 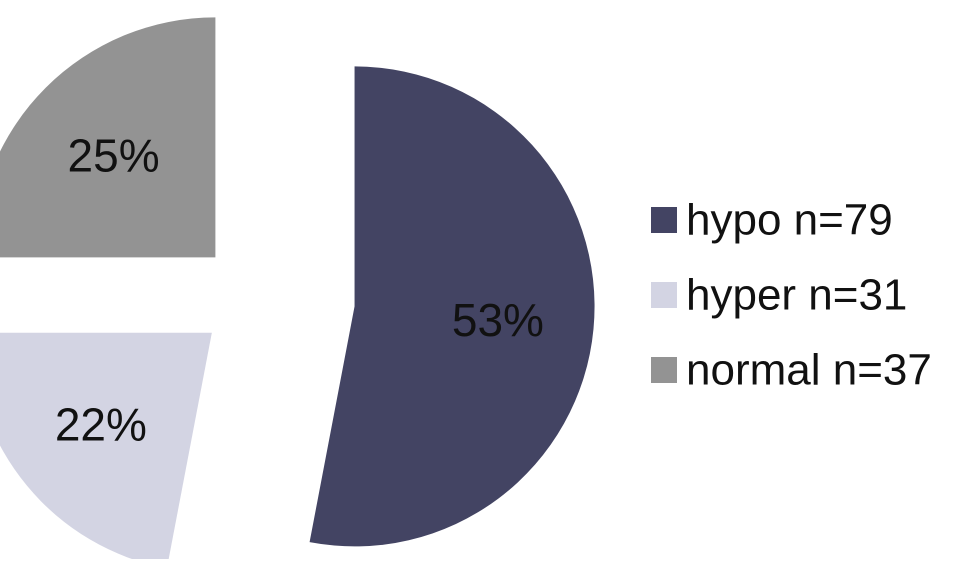 What do you see at coordinates (664, 220) in the screenshot?
I see `legend-swatch-hypo` at bounding box center [664, 220].